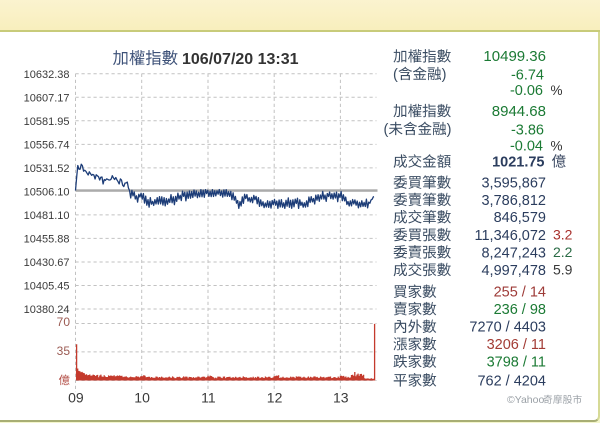 Image resolution: width=600 pixels, height=423 pixels. What do you see at coordinates (563, 252) in the screenshot?
I see `svg-text: 2.2` at bounding box center [563, 252].